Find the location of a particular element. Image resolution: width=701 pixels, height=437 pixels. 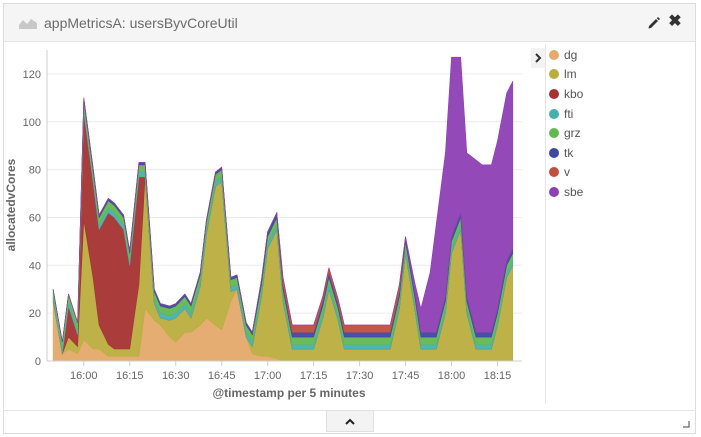

chevron-right-icon is located at coordinates (538, 58).